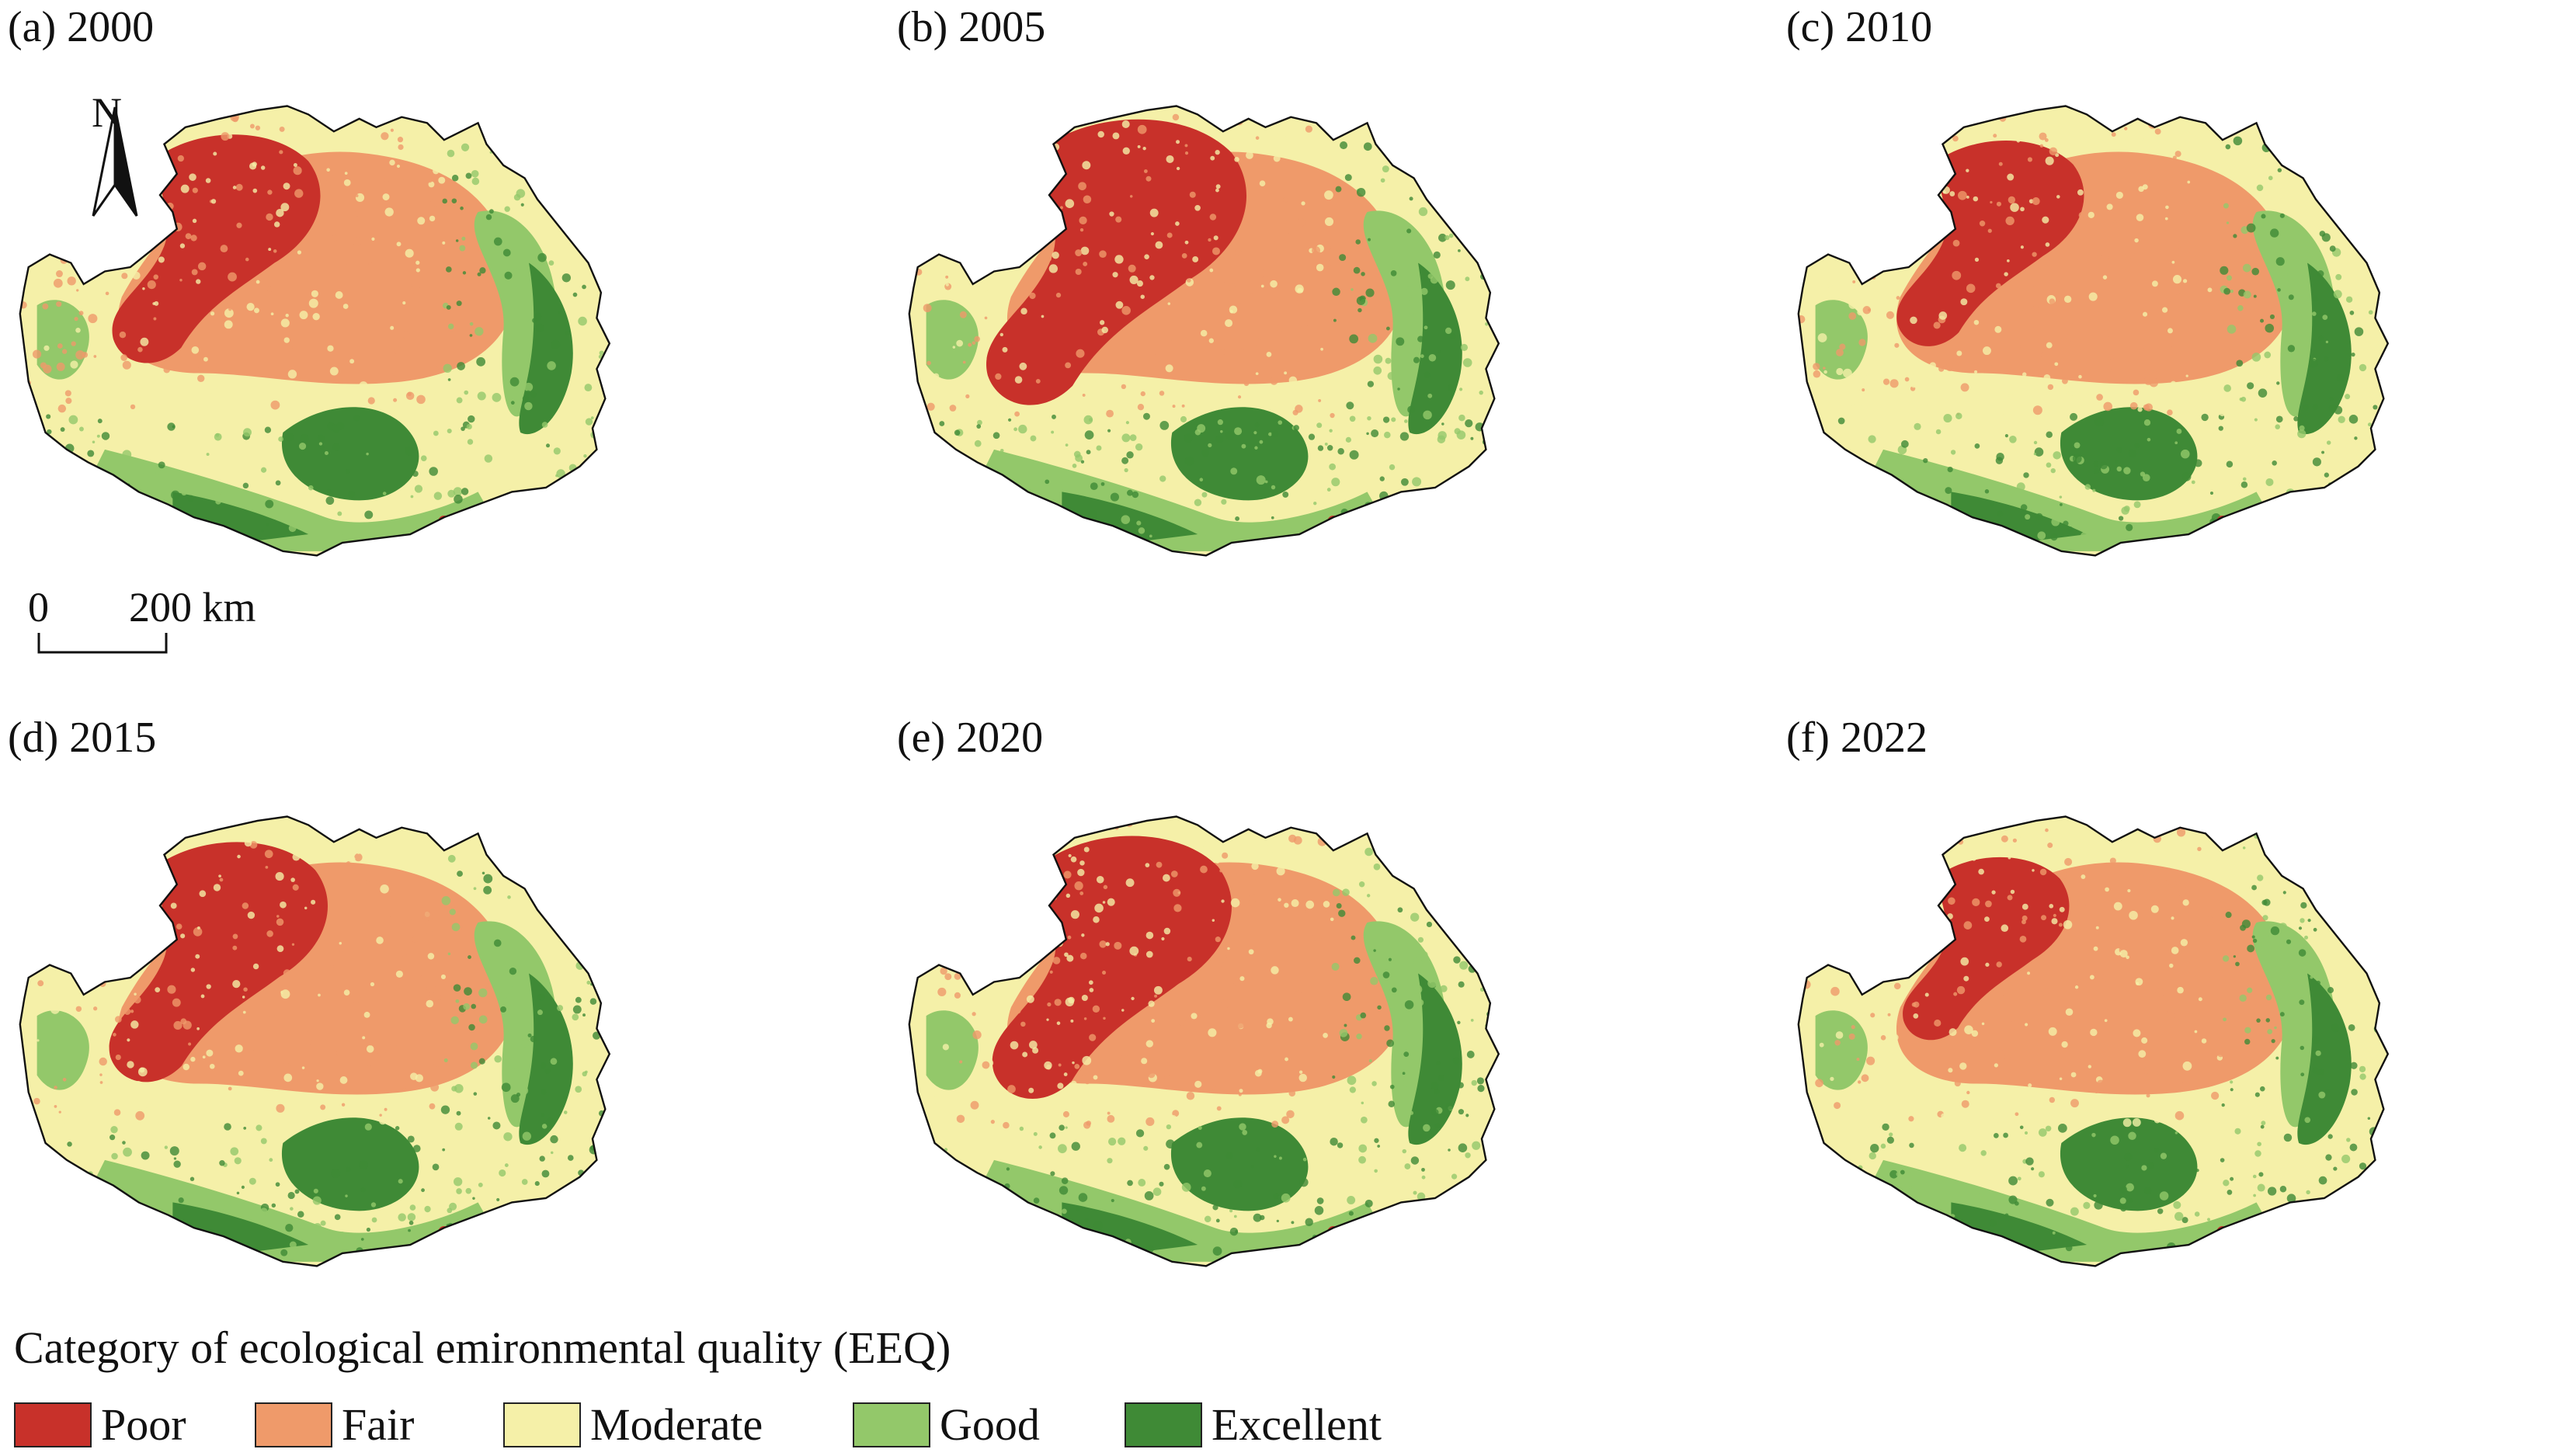 This screenshot has width=2569, height=1456. Describe the element at coordinates (1859, 27) in the screenshot. I see `panel-label: (c) 2010` at that location.